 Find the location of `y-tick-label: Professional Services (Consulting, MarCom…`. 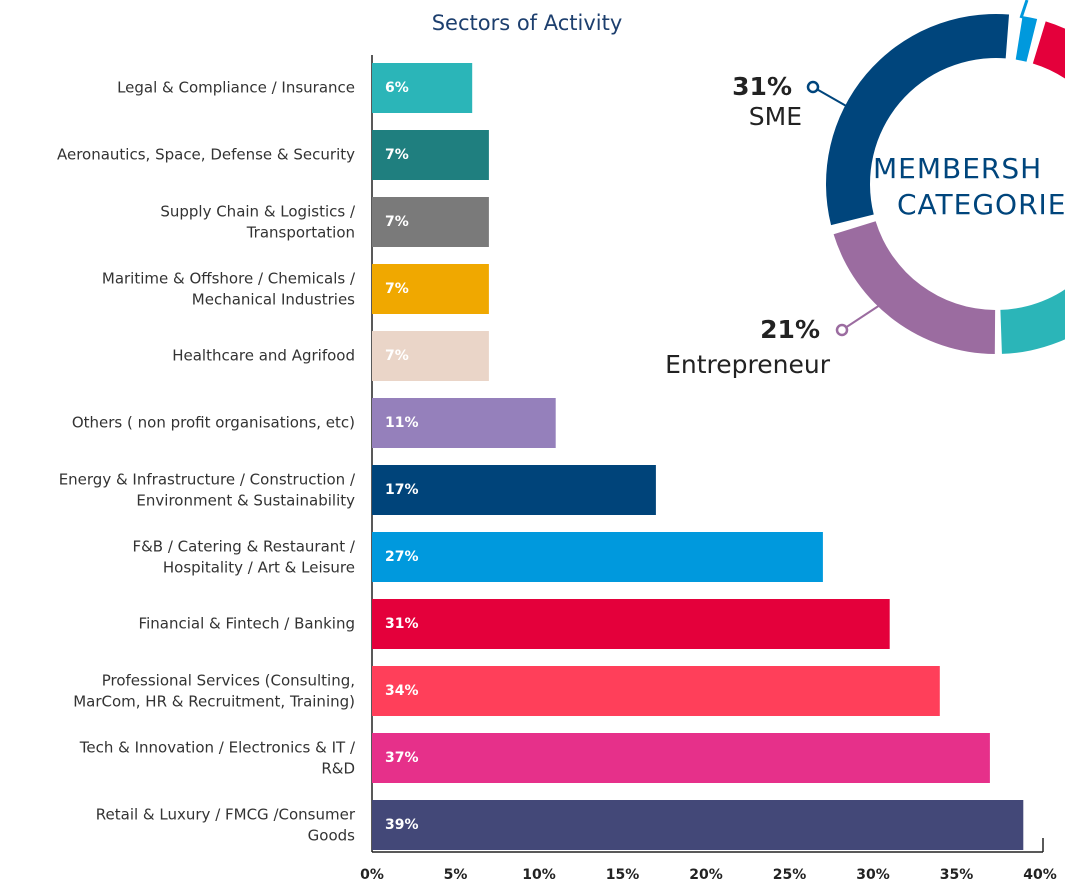

y-tick-label: Professional Services (Consulting, MarCom… is located at coordinates (214, 690).